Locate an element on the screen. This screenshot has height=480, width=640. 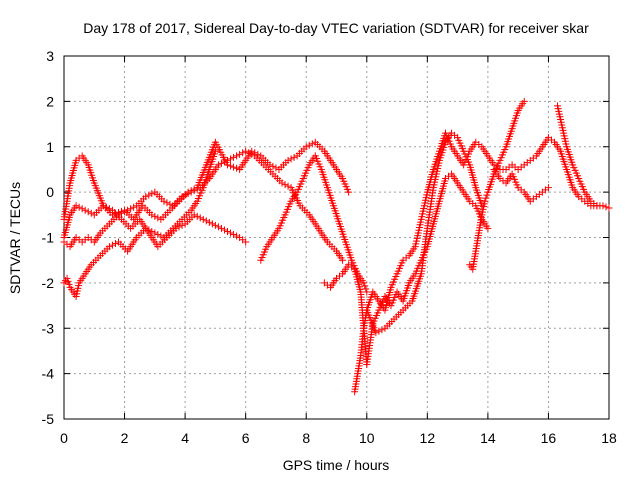
y-tick-label: 0 is located at coordinates (50, 192).